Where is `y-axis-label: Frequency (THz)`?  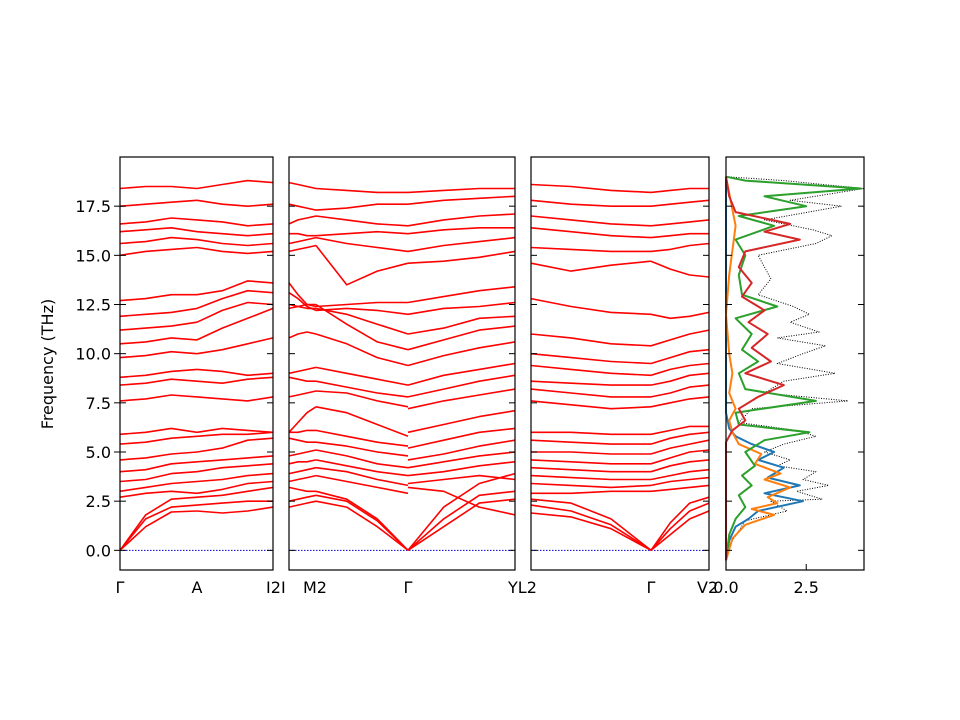 y-axis-label: Frequency (THz) is located at coordinates (47, 364).